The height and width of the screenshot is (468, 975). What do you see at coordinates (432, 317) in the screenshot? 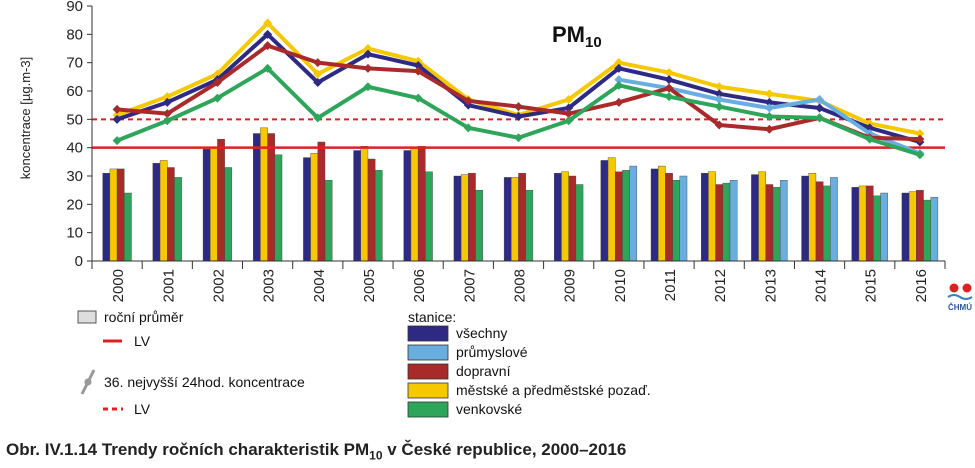
I see `legend-stations-header: stanice:` at bounding box center [432, 317].